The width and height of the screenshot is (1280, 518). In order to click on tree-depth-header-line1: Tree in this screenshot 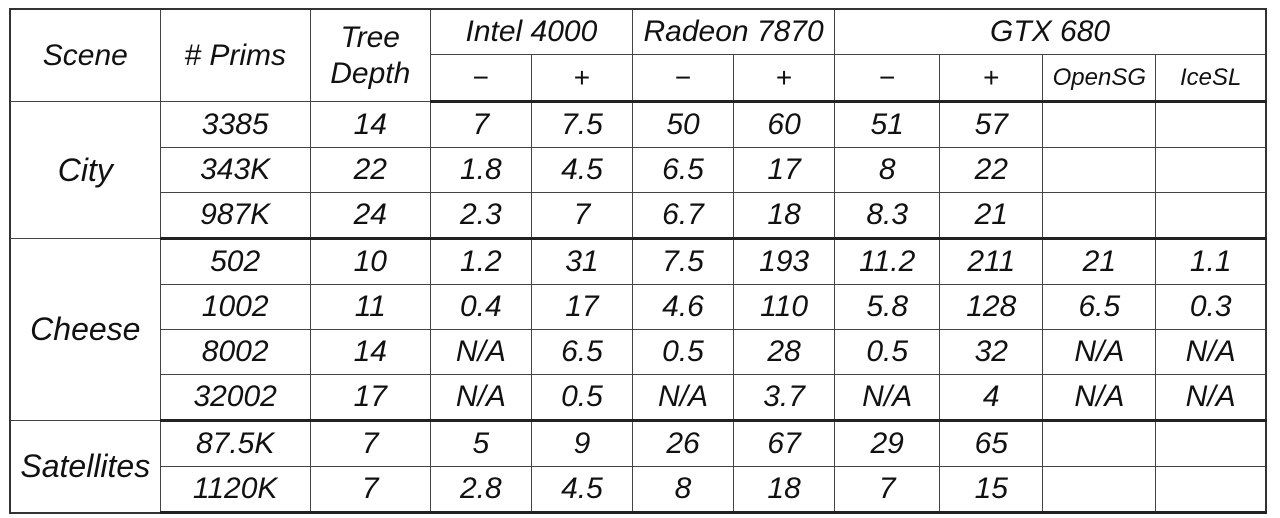, I will do `click(370, 37)`.